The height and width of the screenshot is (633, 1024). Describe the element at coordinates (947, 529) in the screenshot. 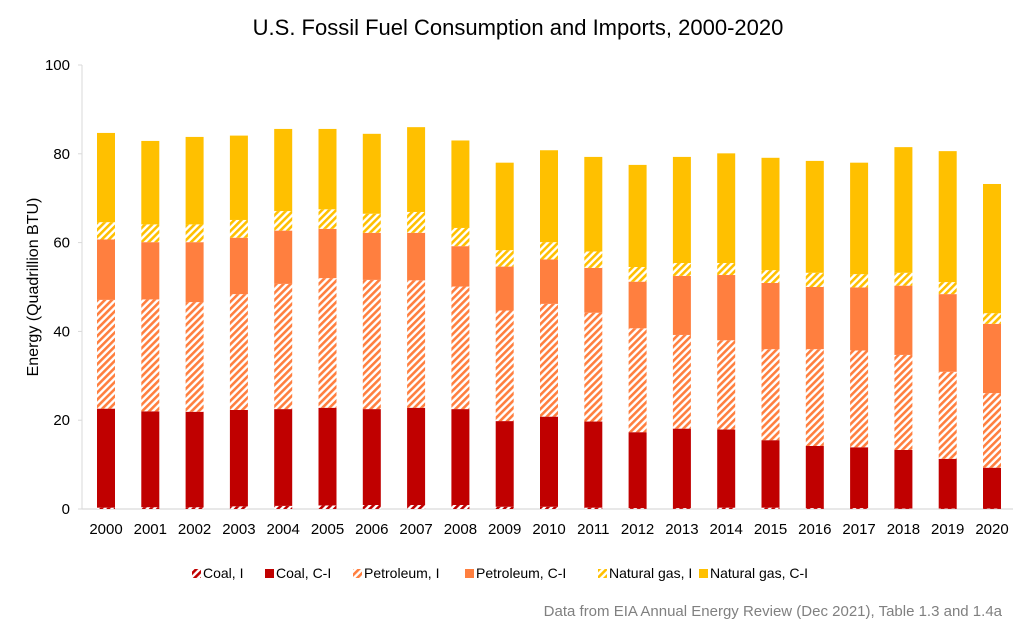

I see `x-tick-label: 2019` at that location.